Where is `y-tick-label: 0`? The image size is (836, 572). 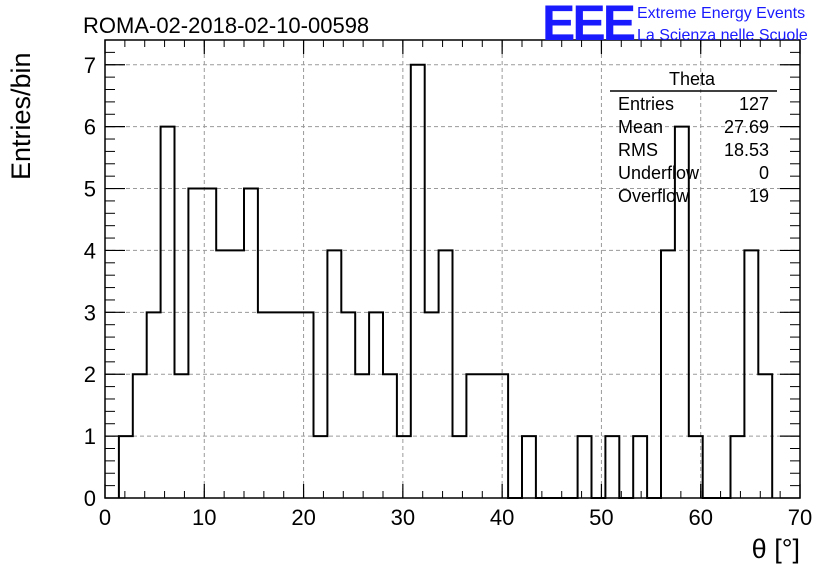 y-tick-label: 0 is located at coordinates (90, 498).